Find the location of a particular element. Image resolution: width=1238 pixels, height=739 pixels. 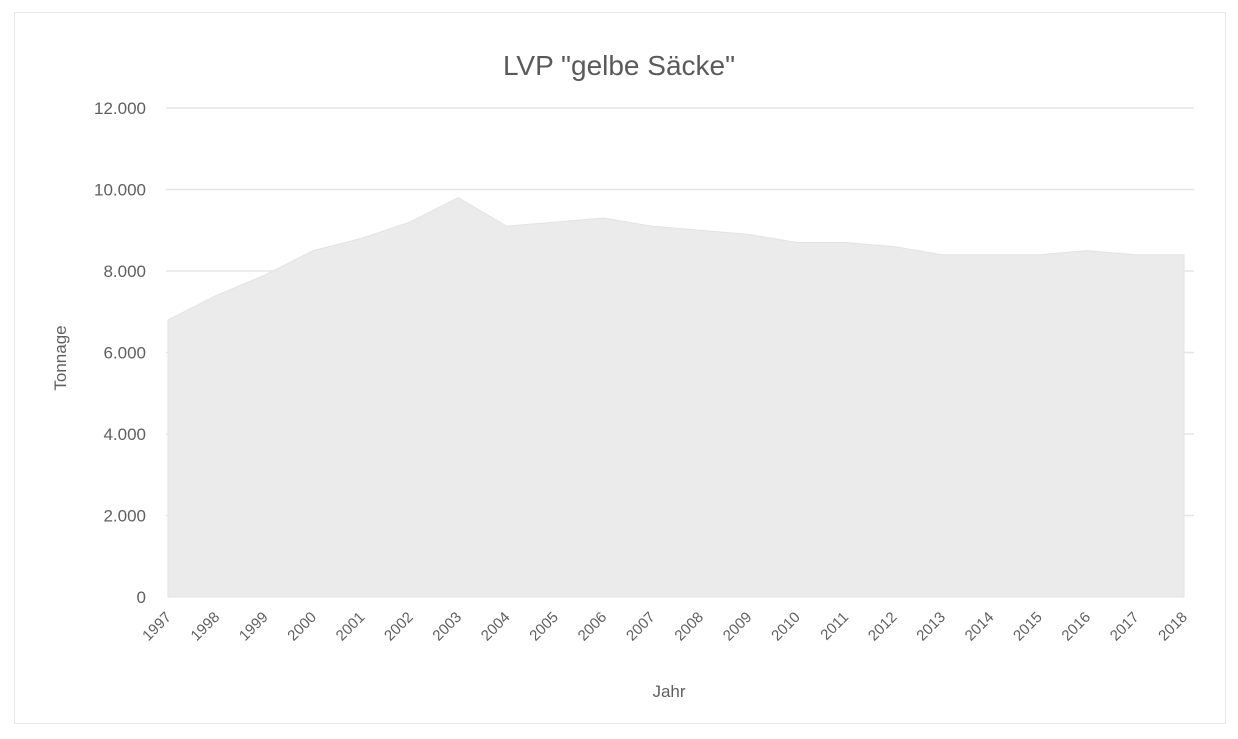

x-tick-label: 2010 is located at coordinates (786, 627).